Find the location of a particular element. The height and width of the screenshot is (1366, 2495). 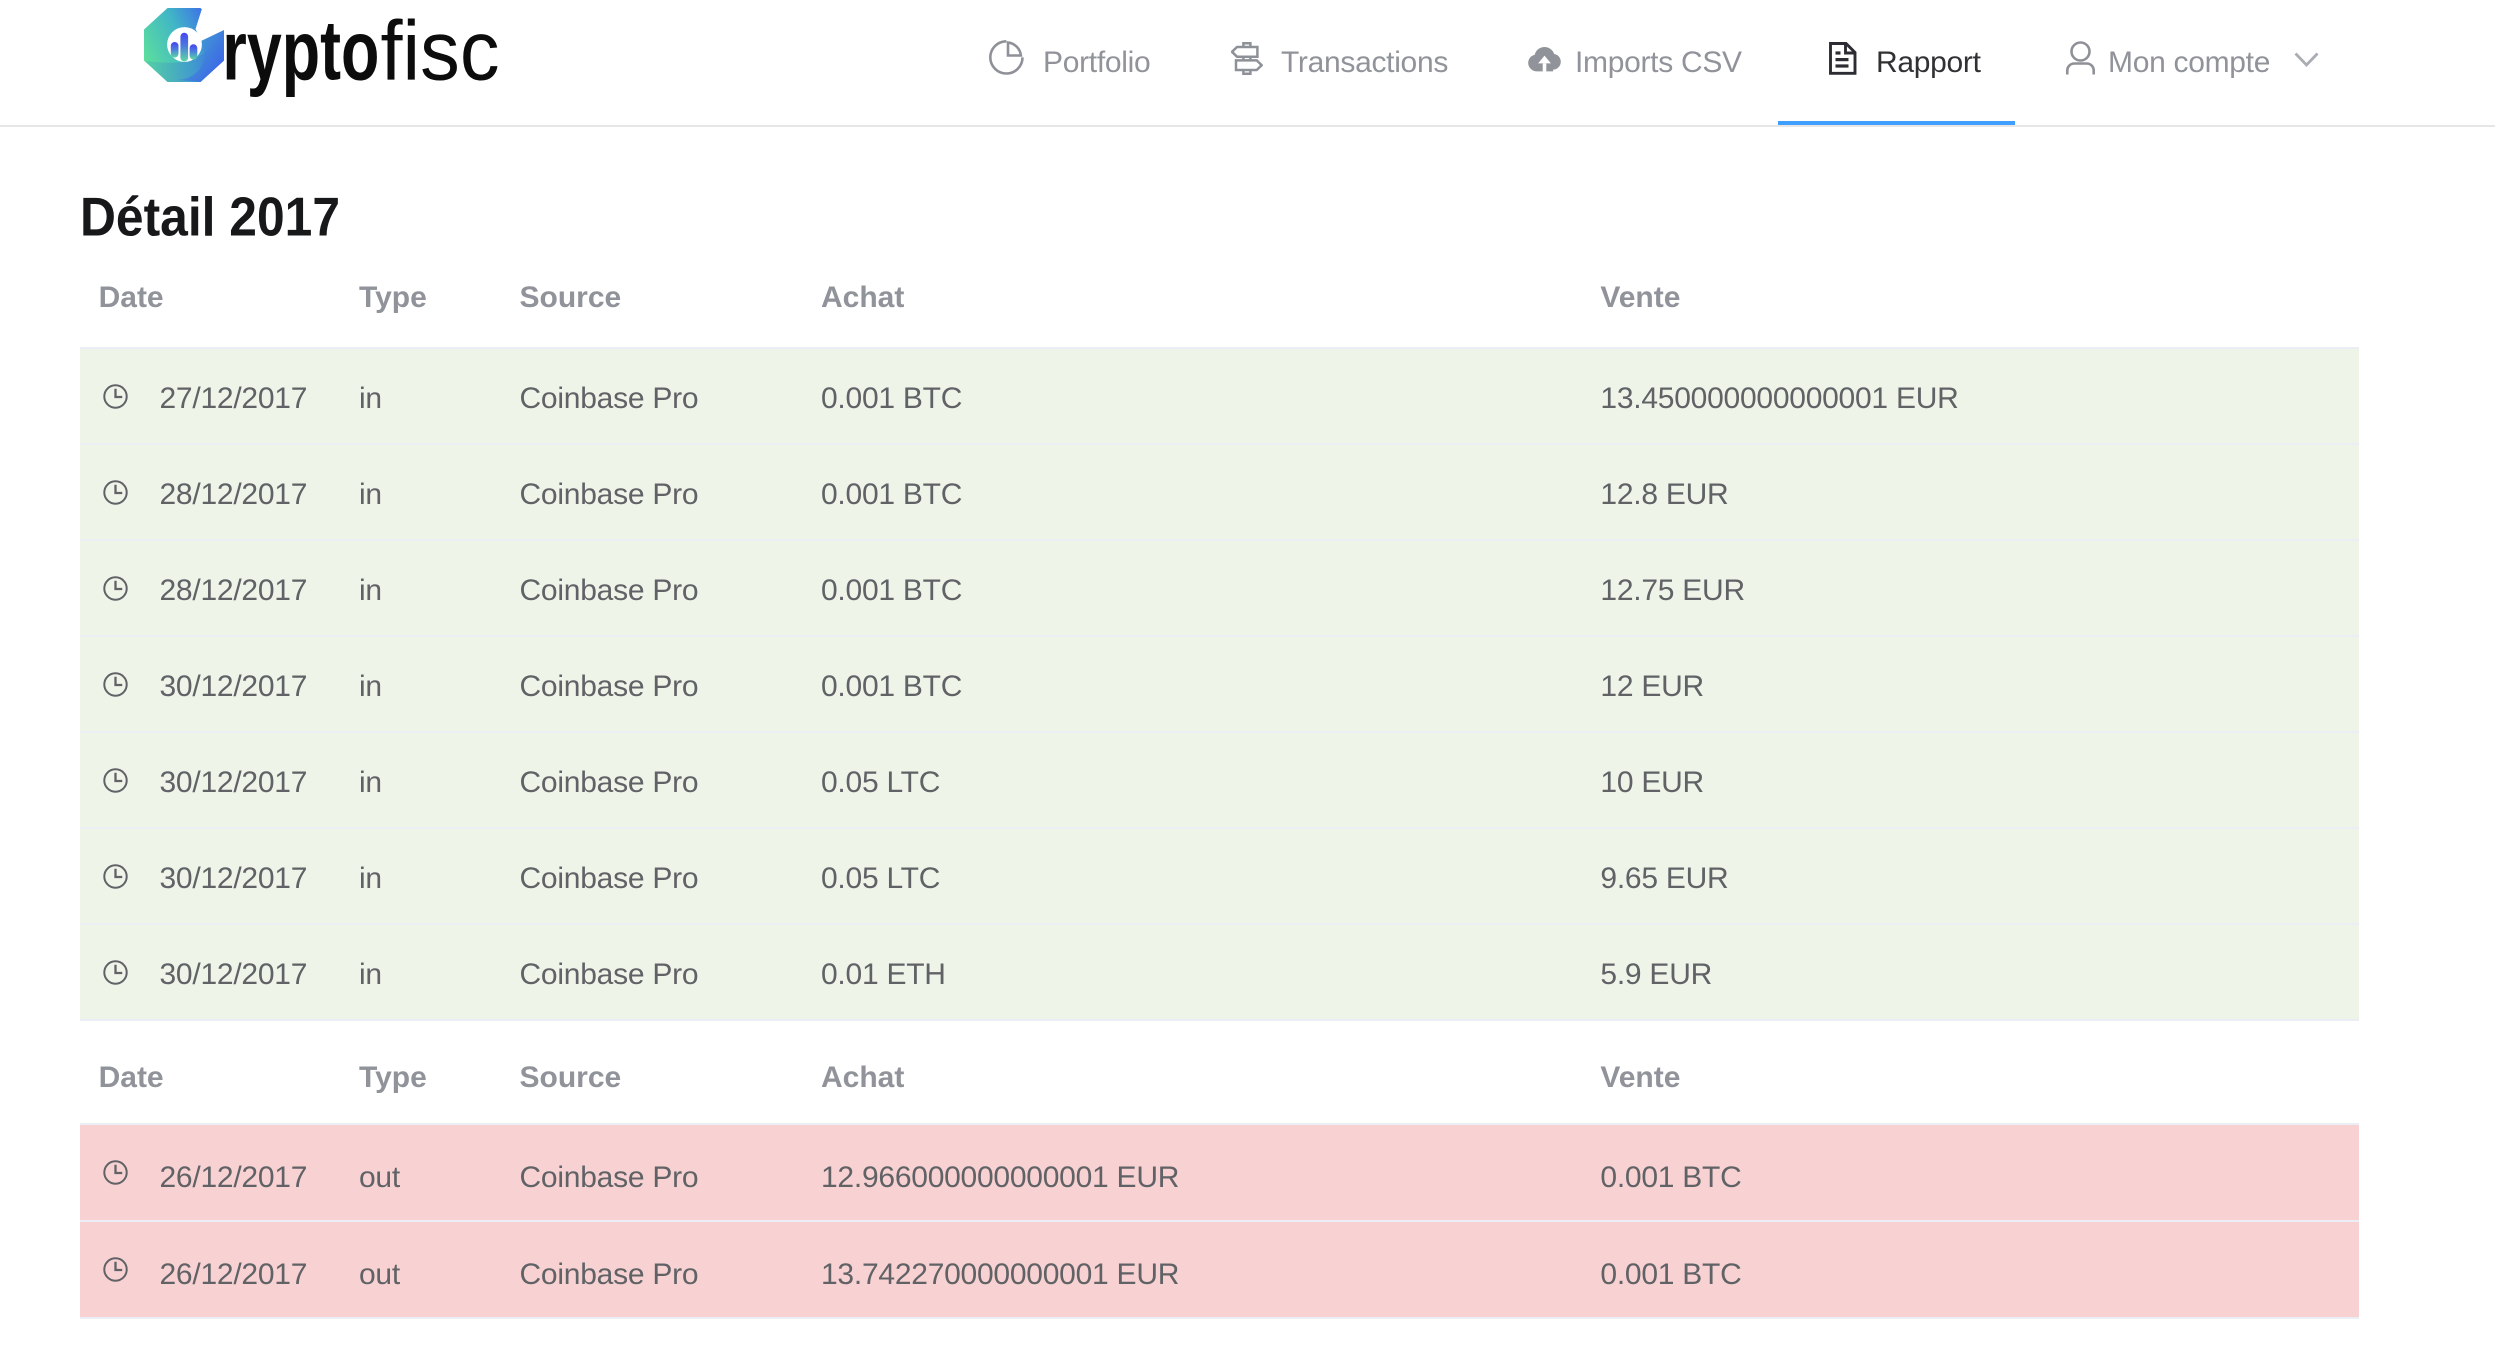

svg-text: fisc is located at coordinates (440, 51).